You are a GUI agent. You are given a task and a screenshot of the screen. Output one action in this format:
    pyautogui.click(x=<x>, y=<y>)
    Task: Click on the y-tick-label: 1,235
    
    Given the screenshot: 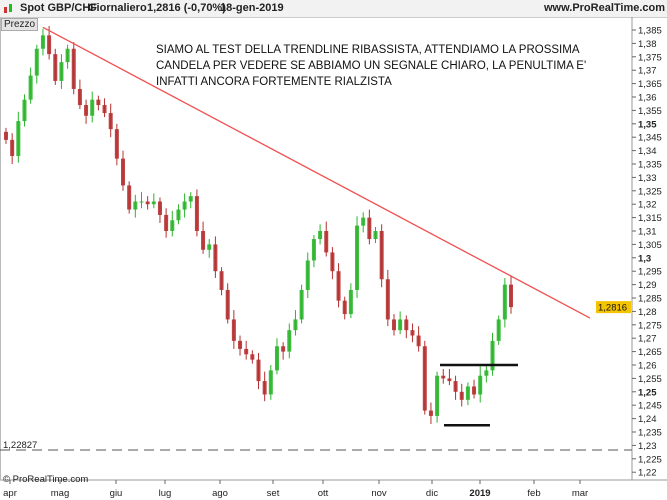 What is the action you would take?
    pyautogui.click(x=650, y=433)
    